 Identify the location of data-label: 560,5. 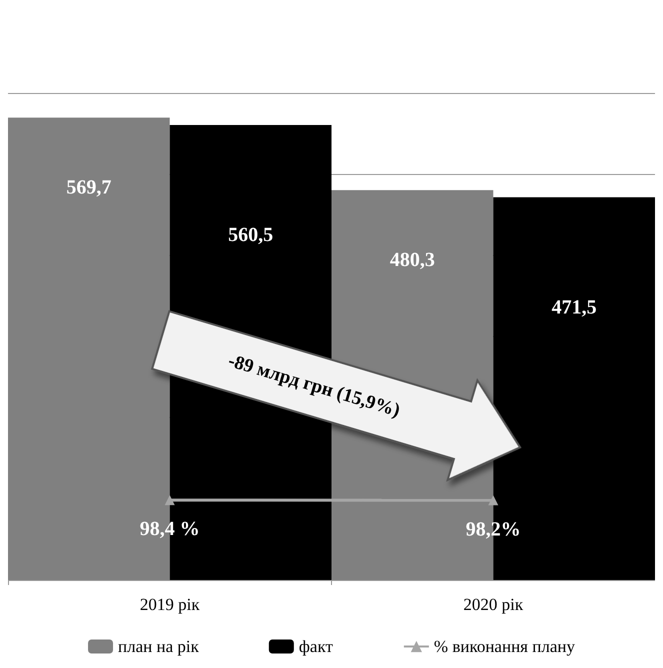
(251, 235).